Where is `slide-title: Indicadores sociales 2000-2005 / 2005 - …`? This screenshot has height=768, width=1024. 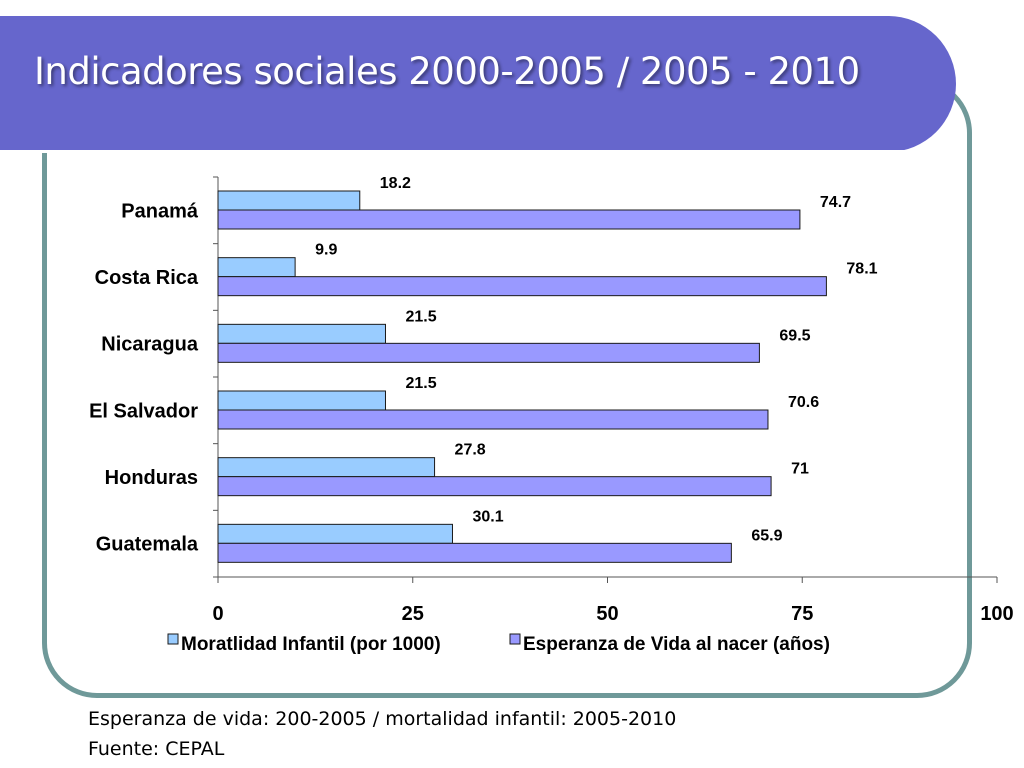
slide-title: Indicadores sociales 2000-2005 / 2005 - … is located at coordinates (447, 71).